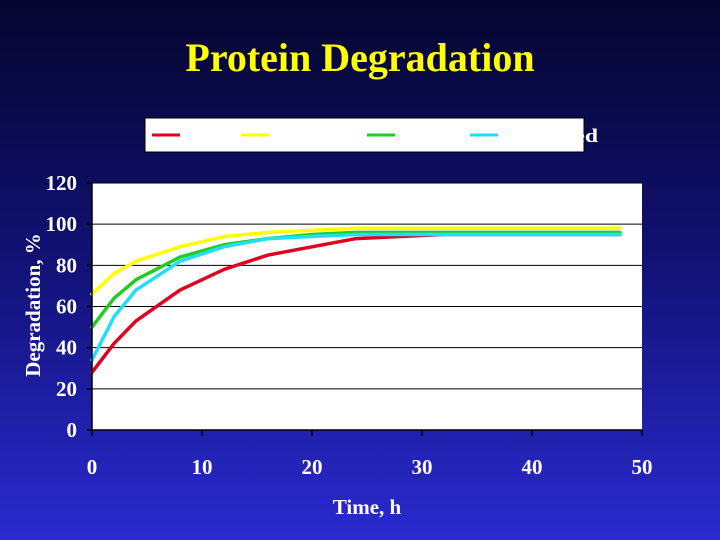 This screenshot has width=720, height=540. I want to click on x-tick-label: 10, so click(202, 467).